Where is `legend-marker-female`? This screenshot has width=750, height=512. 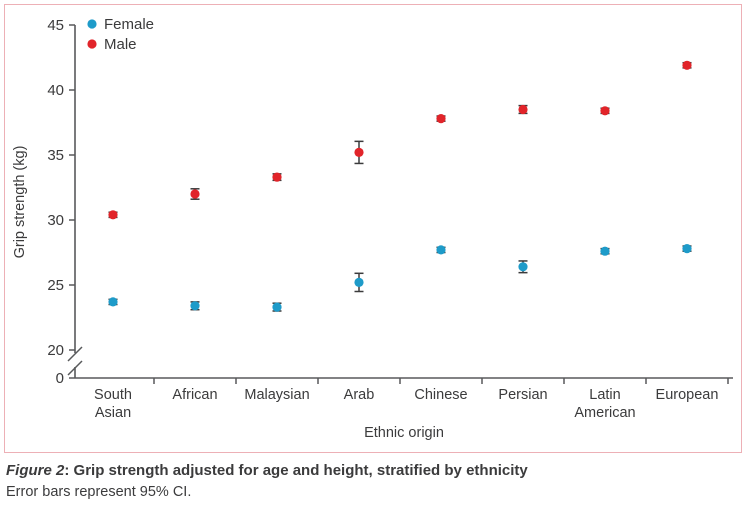
legend-marker-female is located at coordinates (92, 24).